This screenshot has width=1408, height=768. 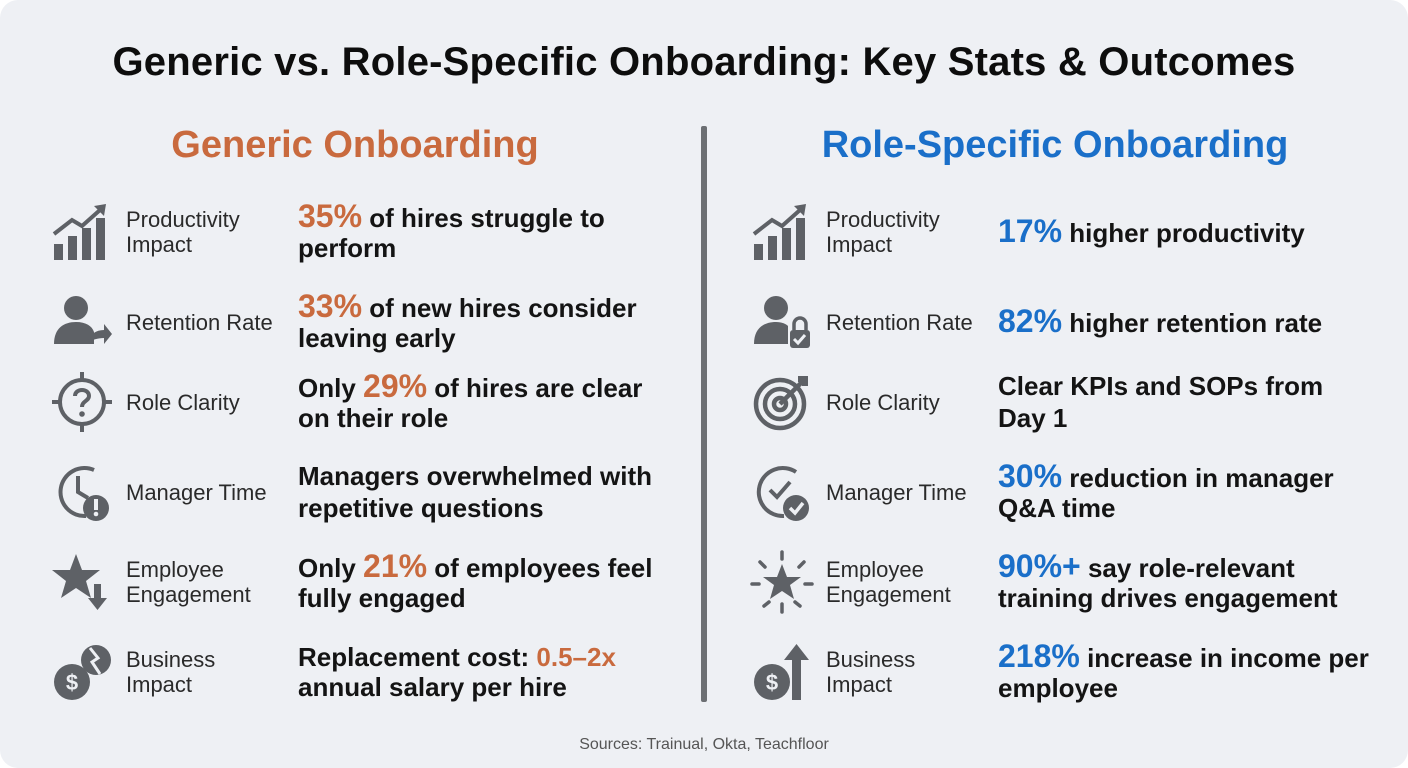 What do you see at coordinates (330, 216) in the screenshot?
I see `stat-highlight: 35%` at bounding box center [330, 216].